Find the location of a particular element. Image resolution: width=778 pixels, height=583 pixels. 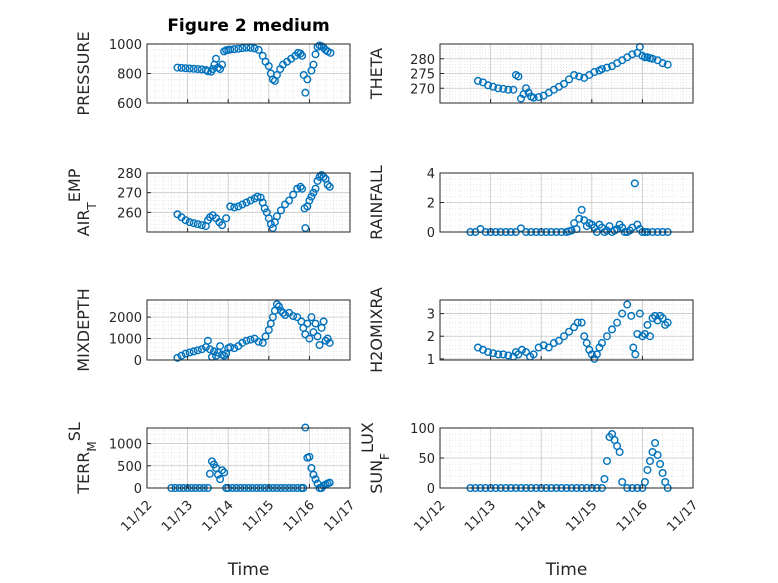

y-tick-label: 4 is located at coordinates (431, 174).